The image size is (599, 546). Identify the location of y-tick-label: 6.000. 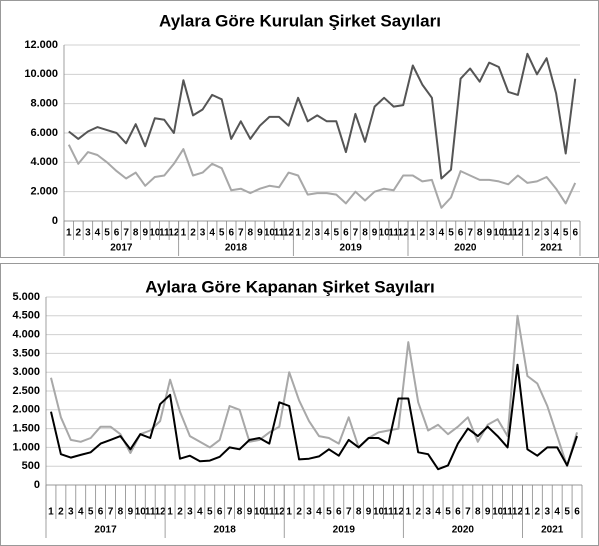
(44, 133).